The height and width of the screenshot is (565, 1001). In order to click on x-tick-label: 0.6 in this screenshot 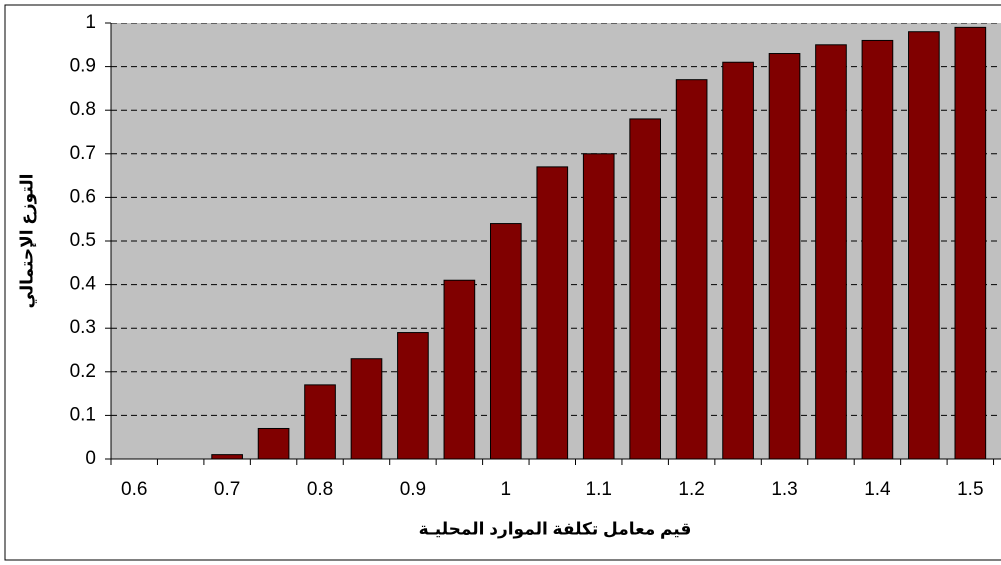, I will do `click(134, 489)`.